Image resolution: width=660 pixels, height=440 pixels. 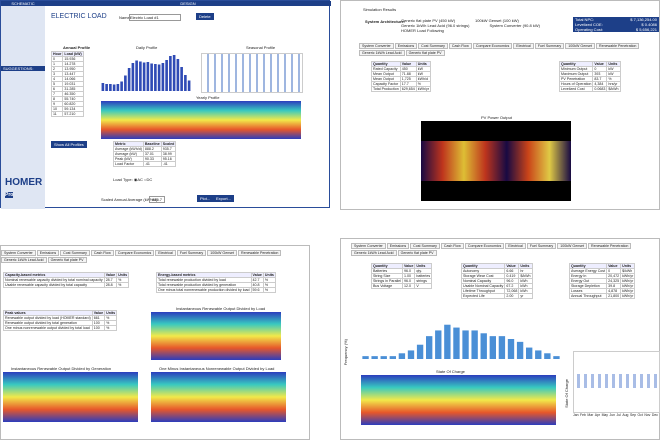 What do you see at coordinates (643, 19) in the screenshot?
I see `cost-cell: $ 7,136,254.00` at bounding box center [643, 19].